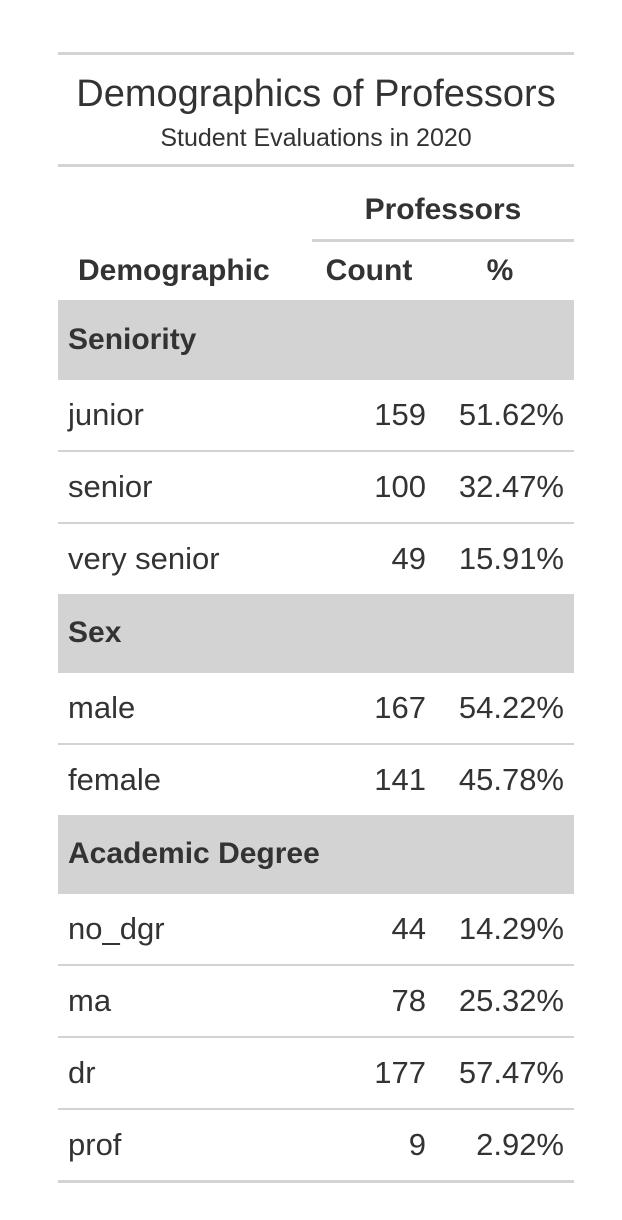  Describe the element at coordinates (369, 415) in the screenshot. I see `row-count: 159` at that location.